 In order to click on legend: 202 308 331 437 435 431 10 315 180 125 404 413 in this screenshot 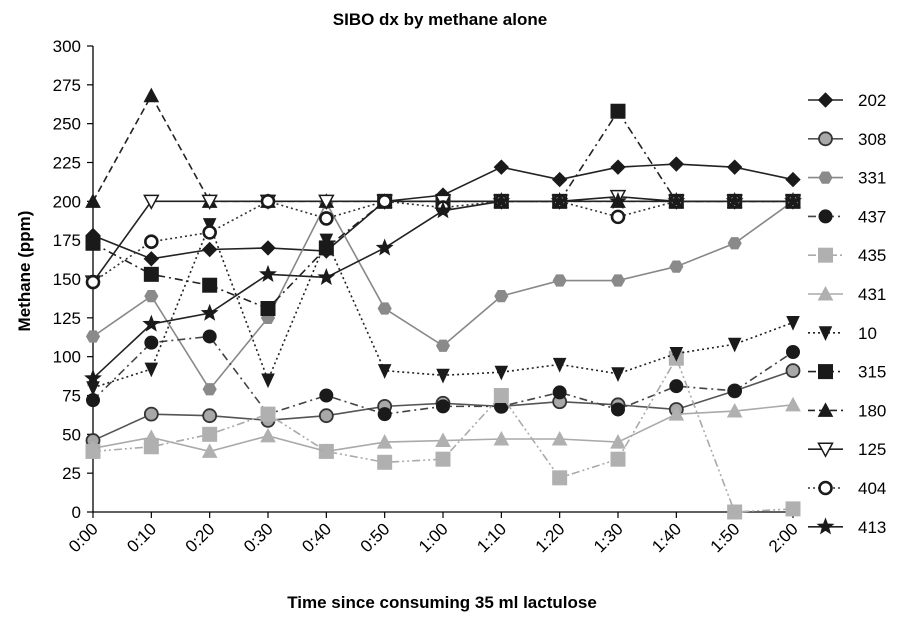, I will do `click(847, 314)`.